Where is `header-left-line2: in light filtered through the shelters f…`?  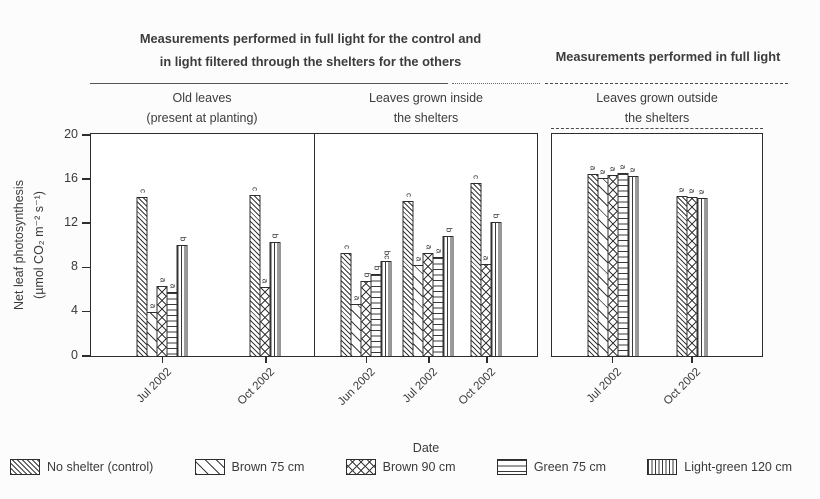 header-left-line2: in light filtered through the shelters f… is located at coordinates (310, 61).